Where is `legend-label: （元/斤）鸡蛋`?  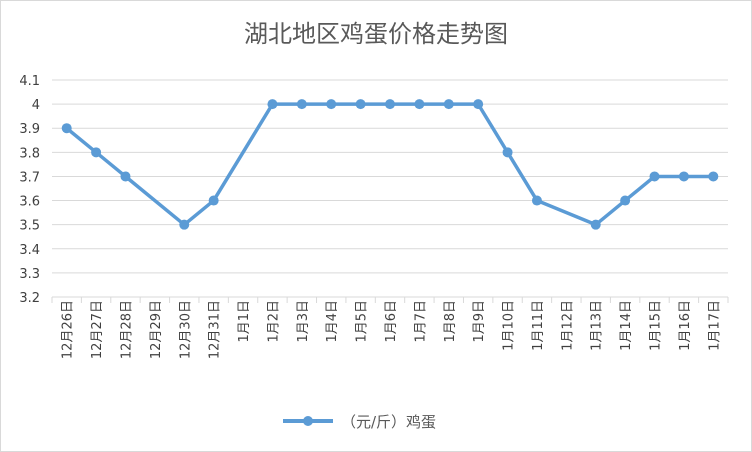 legend-label: （元/斤）鸡蛋 is located at coordinates (389, 421).